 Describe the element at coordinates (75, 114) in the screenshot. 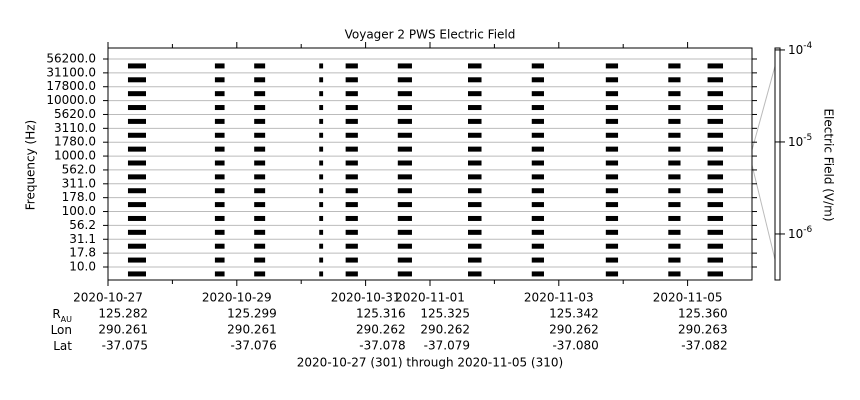

I see `y-tick-label: 5620.0` at that location.